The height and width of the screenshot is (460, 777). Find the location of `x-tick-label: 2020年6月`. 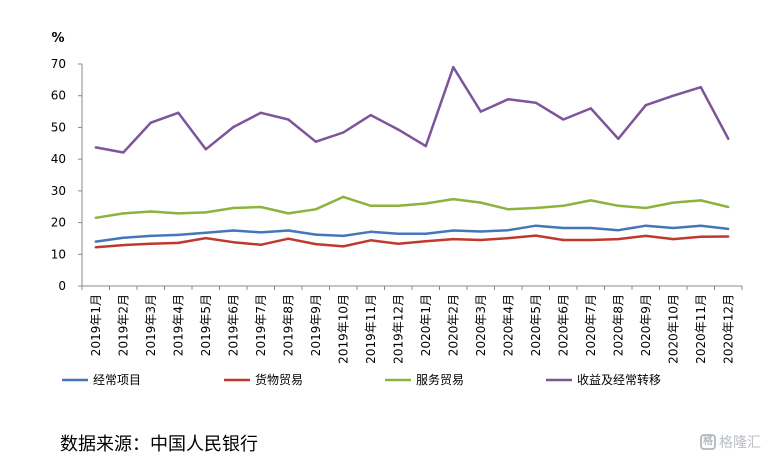

x-tick-label: 2020年6月 is located at coordinates (563, 325).